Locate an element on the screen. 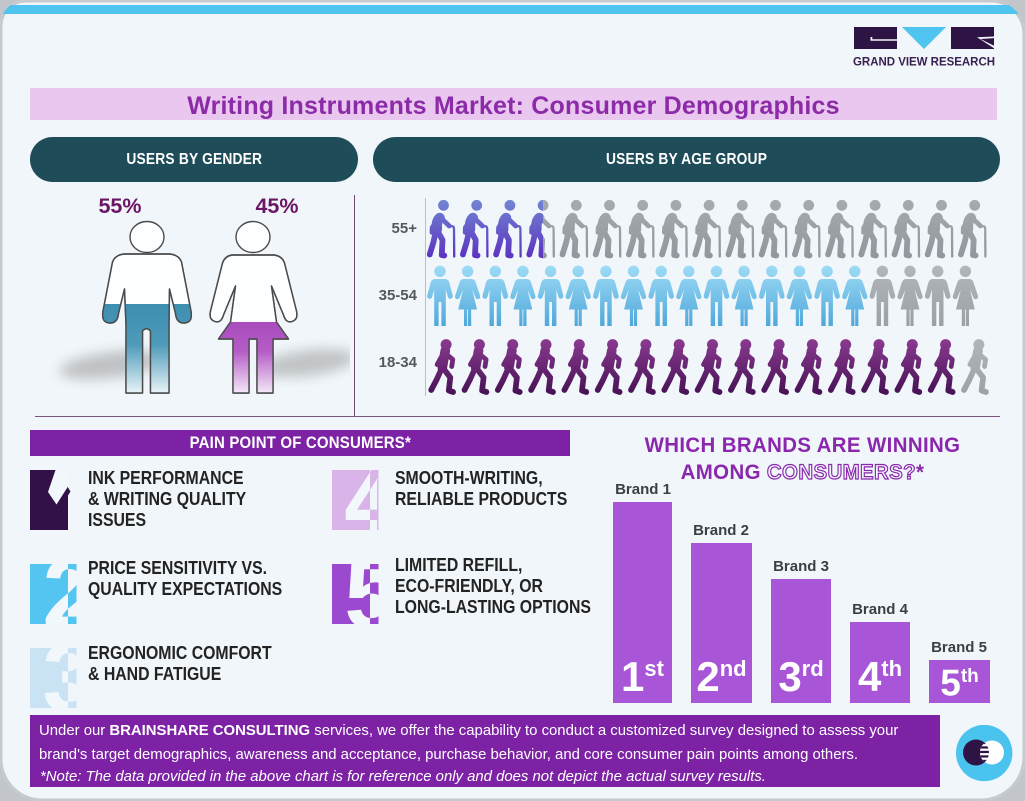 This screenshot has width=1025, height=801. svg-text: 5 is located at coordinates (372, 594).